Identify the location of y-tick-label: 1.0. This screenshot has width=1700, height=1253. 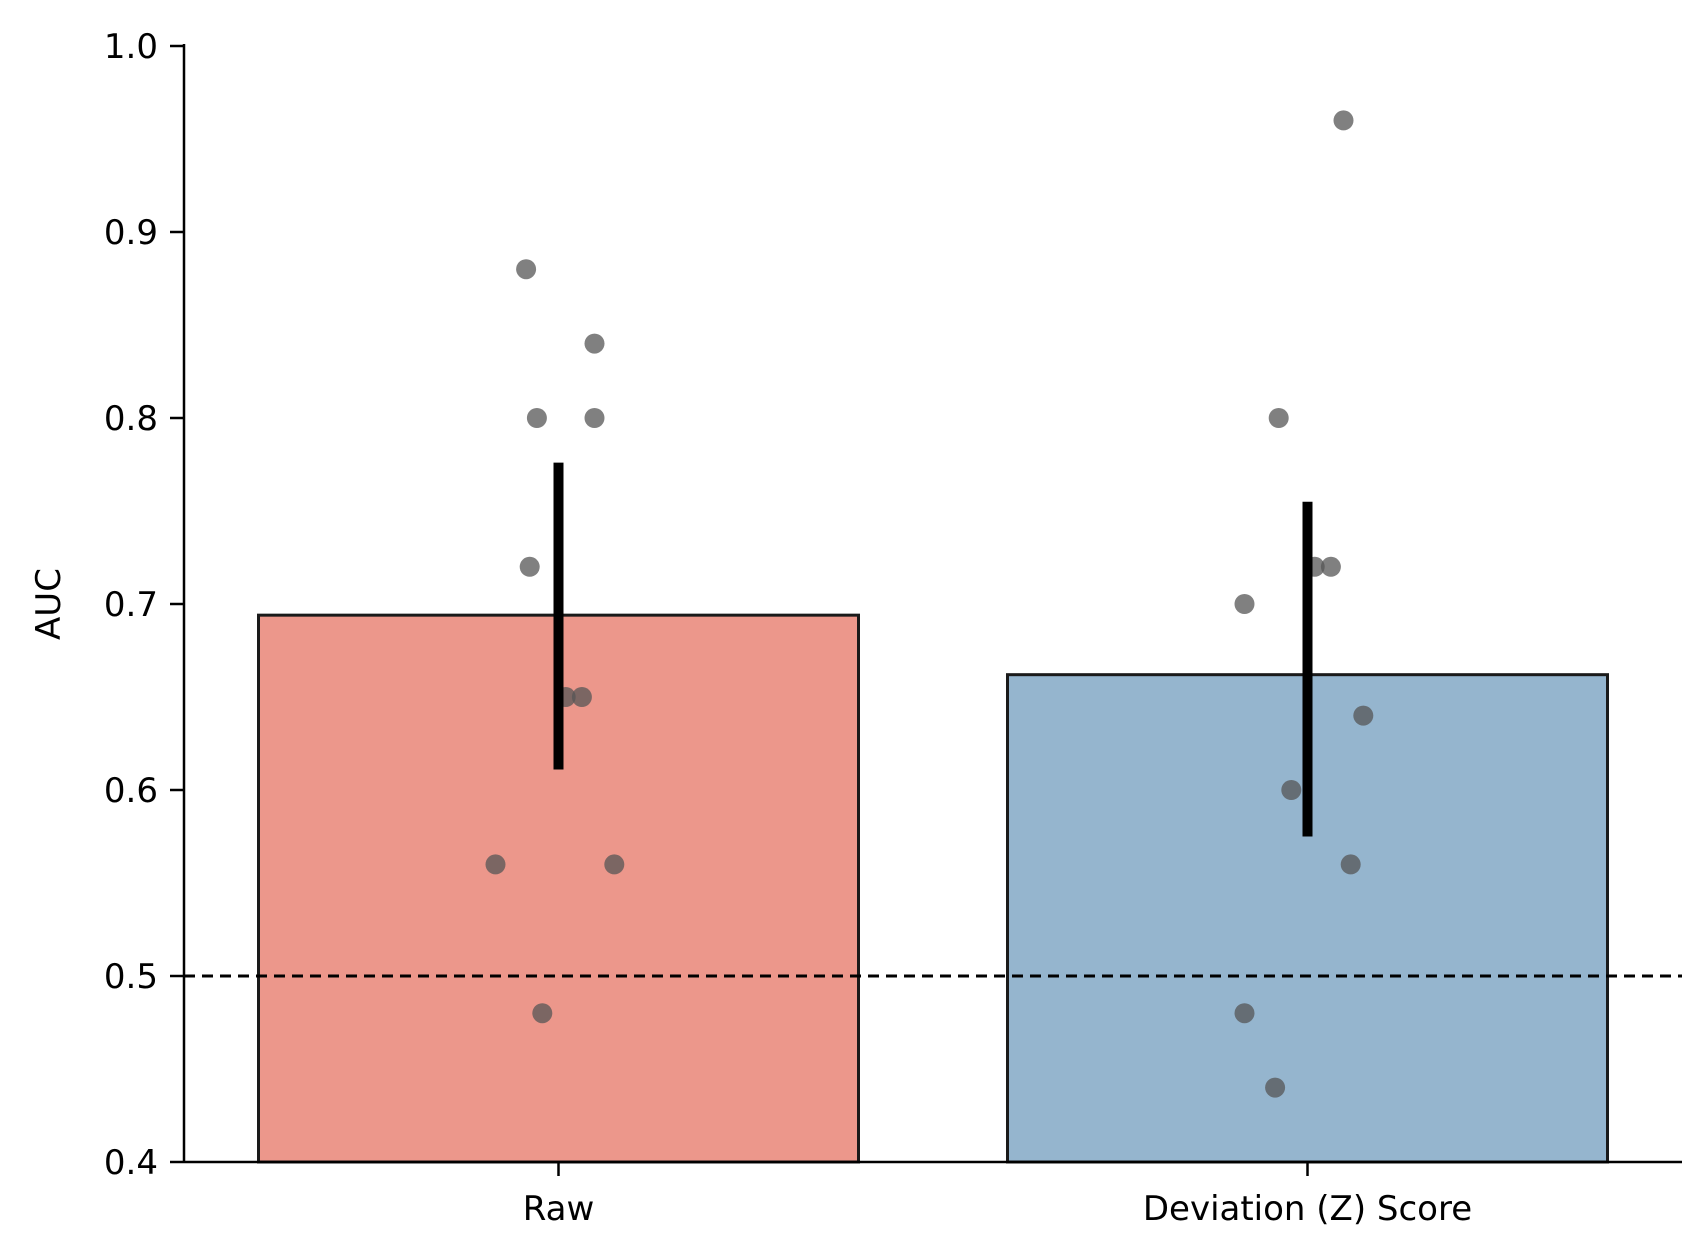
(131, 47).